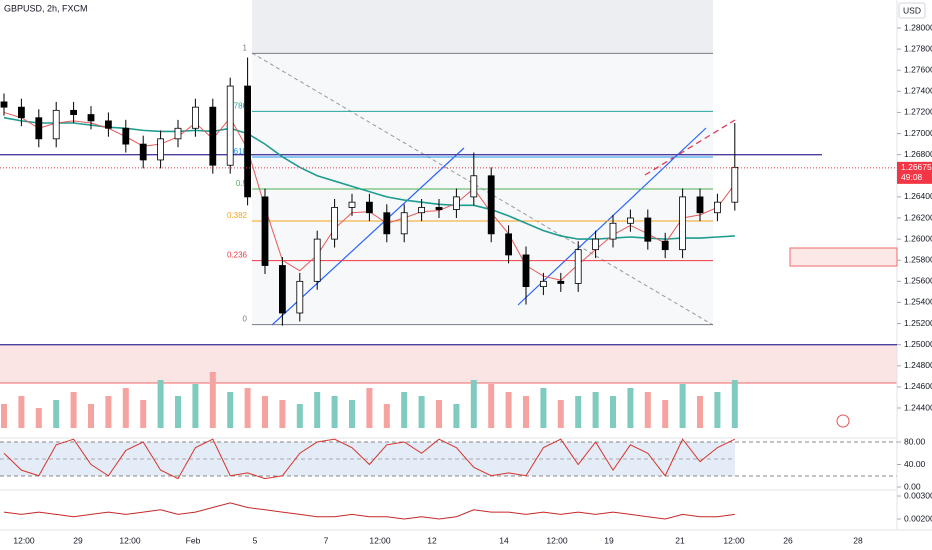  I want to click on x-tick-label: Feb, so click(193, 540).